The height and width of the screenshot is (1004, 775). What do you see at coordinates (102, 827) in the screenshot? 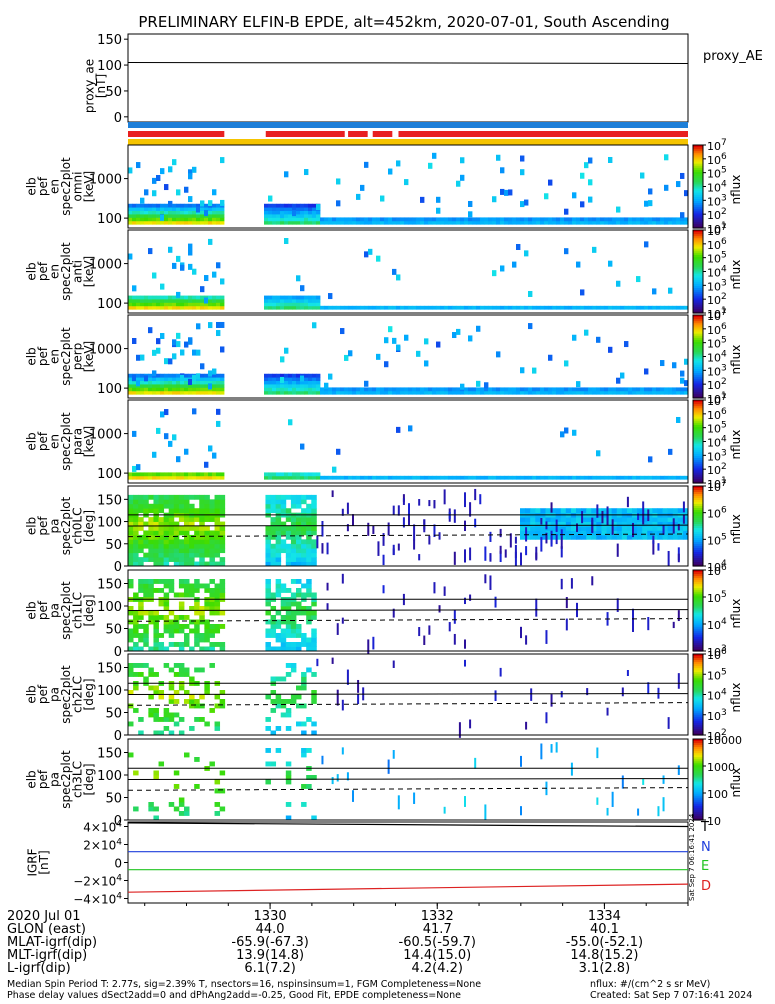
I see `y-tick-label: 4×104` at bounding box center [102, 827].